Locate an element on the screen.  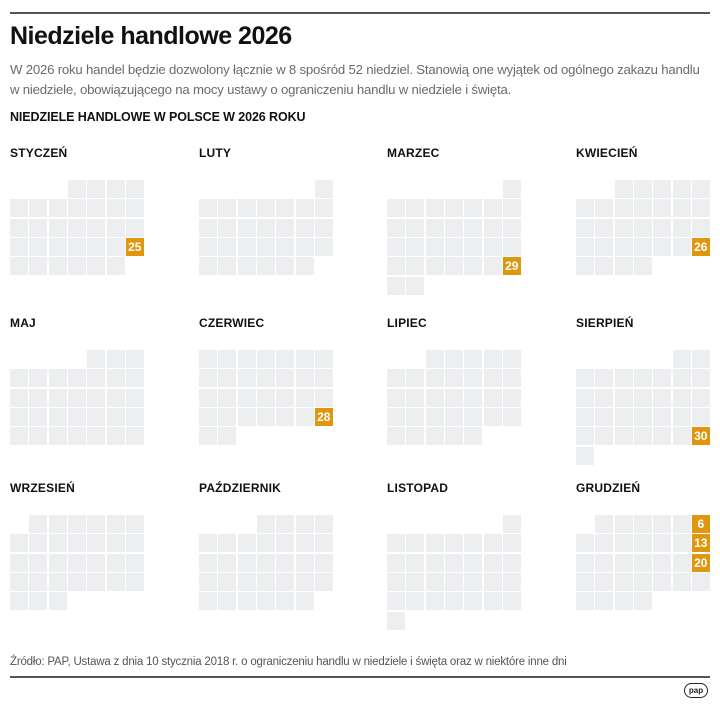
trading-sunday-cell: 29 is located at coordinates (511, 266).